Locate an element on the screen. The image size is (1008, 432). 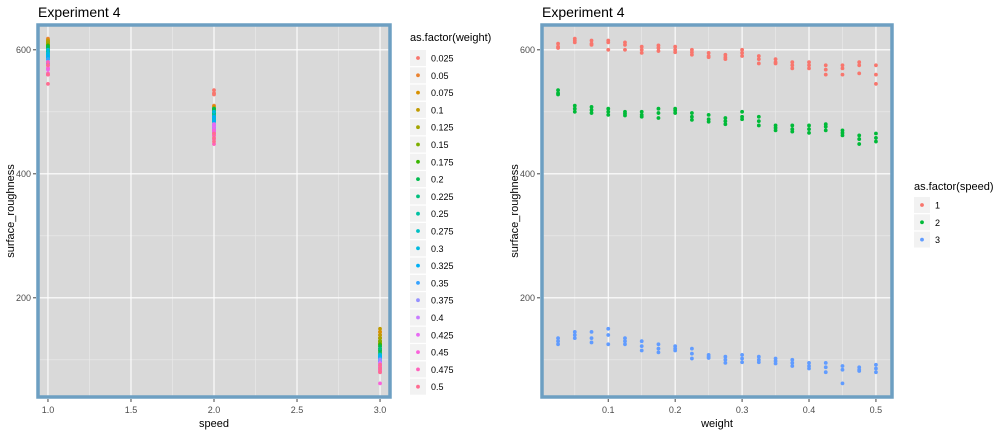
plot-1-x-tick-label: 1.5 is located at coordinates (131, 410).